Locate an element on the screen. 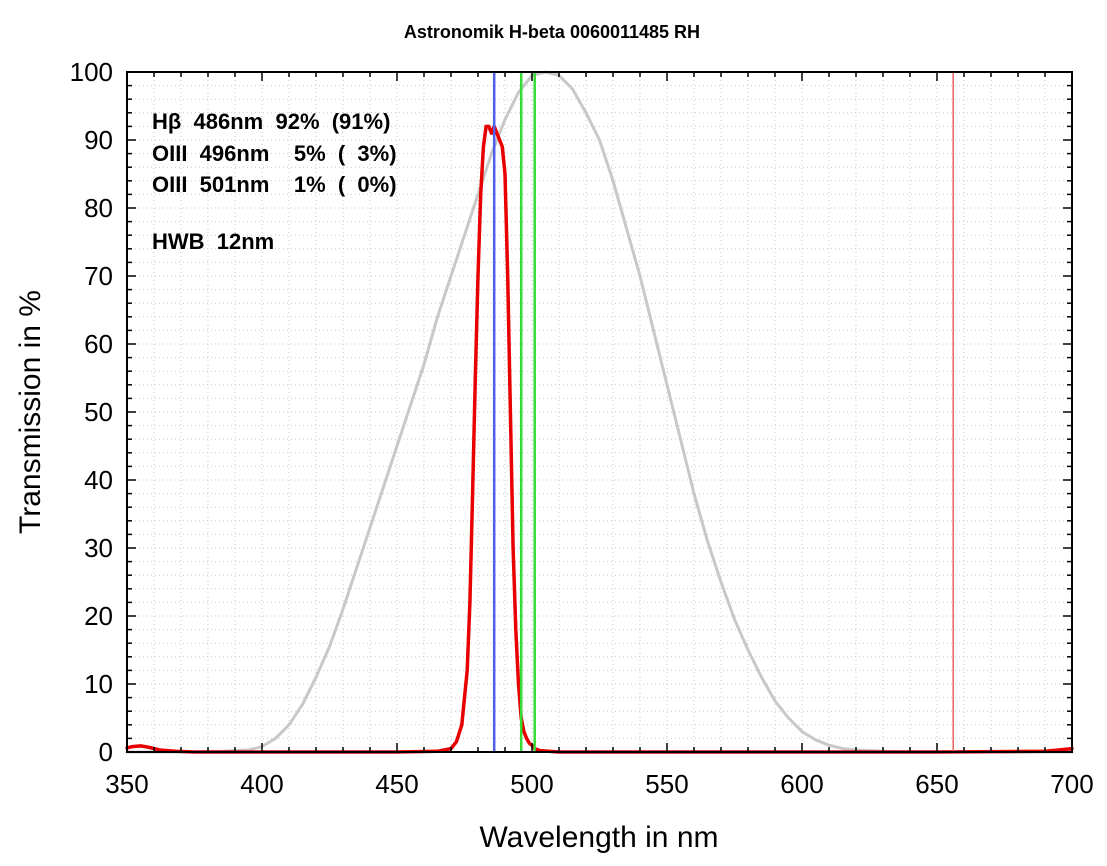 The width and height of the screenshot is (1107, 866). y-axis-label: Transmission in % is located at coordinates (30, 412).